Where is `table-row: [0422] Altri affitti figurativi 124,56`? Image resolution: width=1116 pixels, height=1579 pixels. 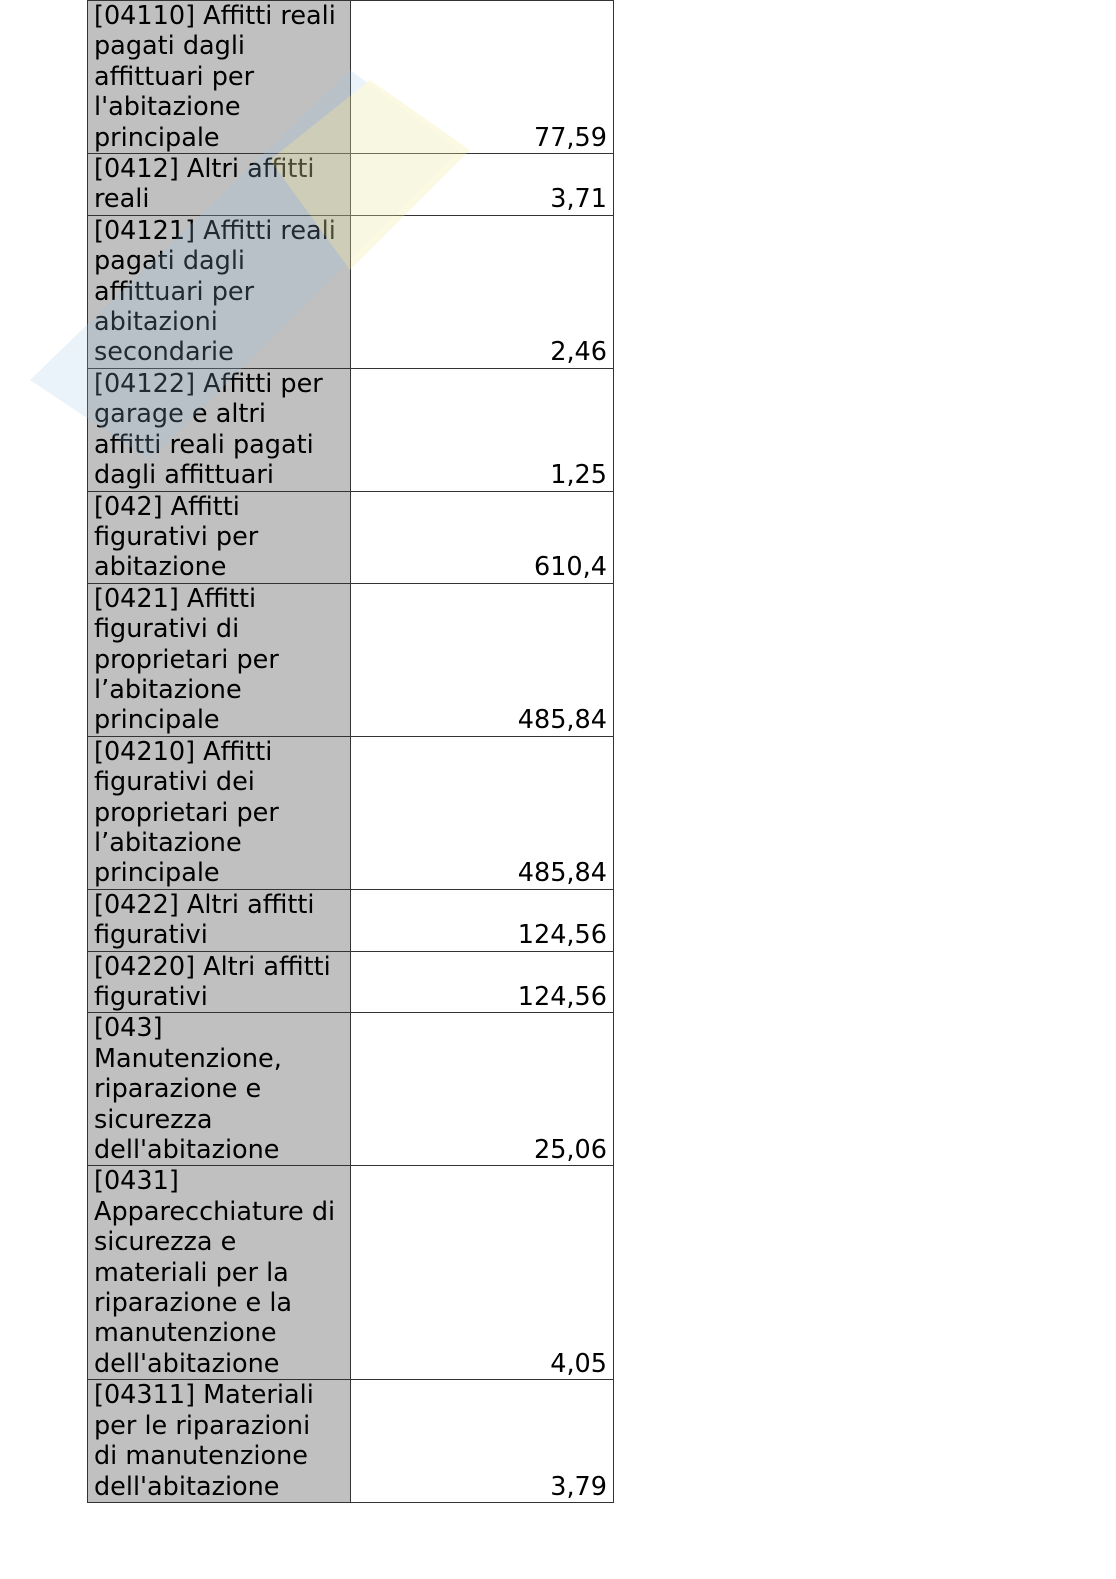 table-row: [0422] Altri affitti figurativi 124,56 is located at coordinates (350, 920).